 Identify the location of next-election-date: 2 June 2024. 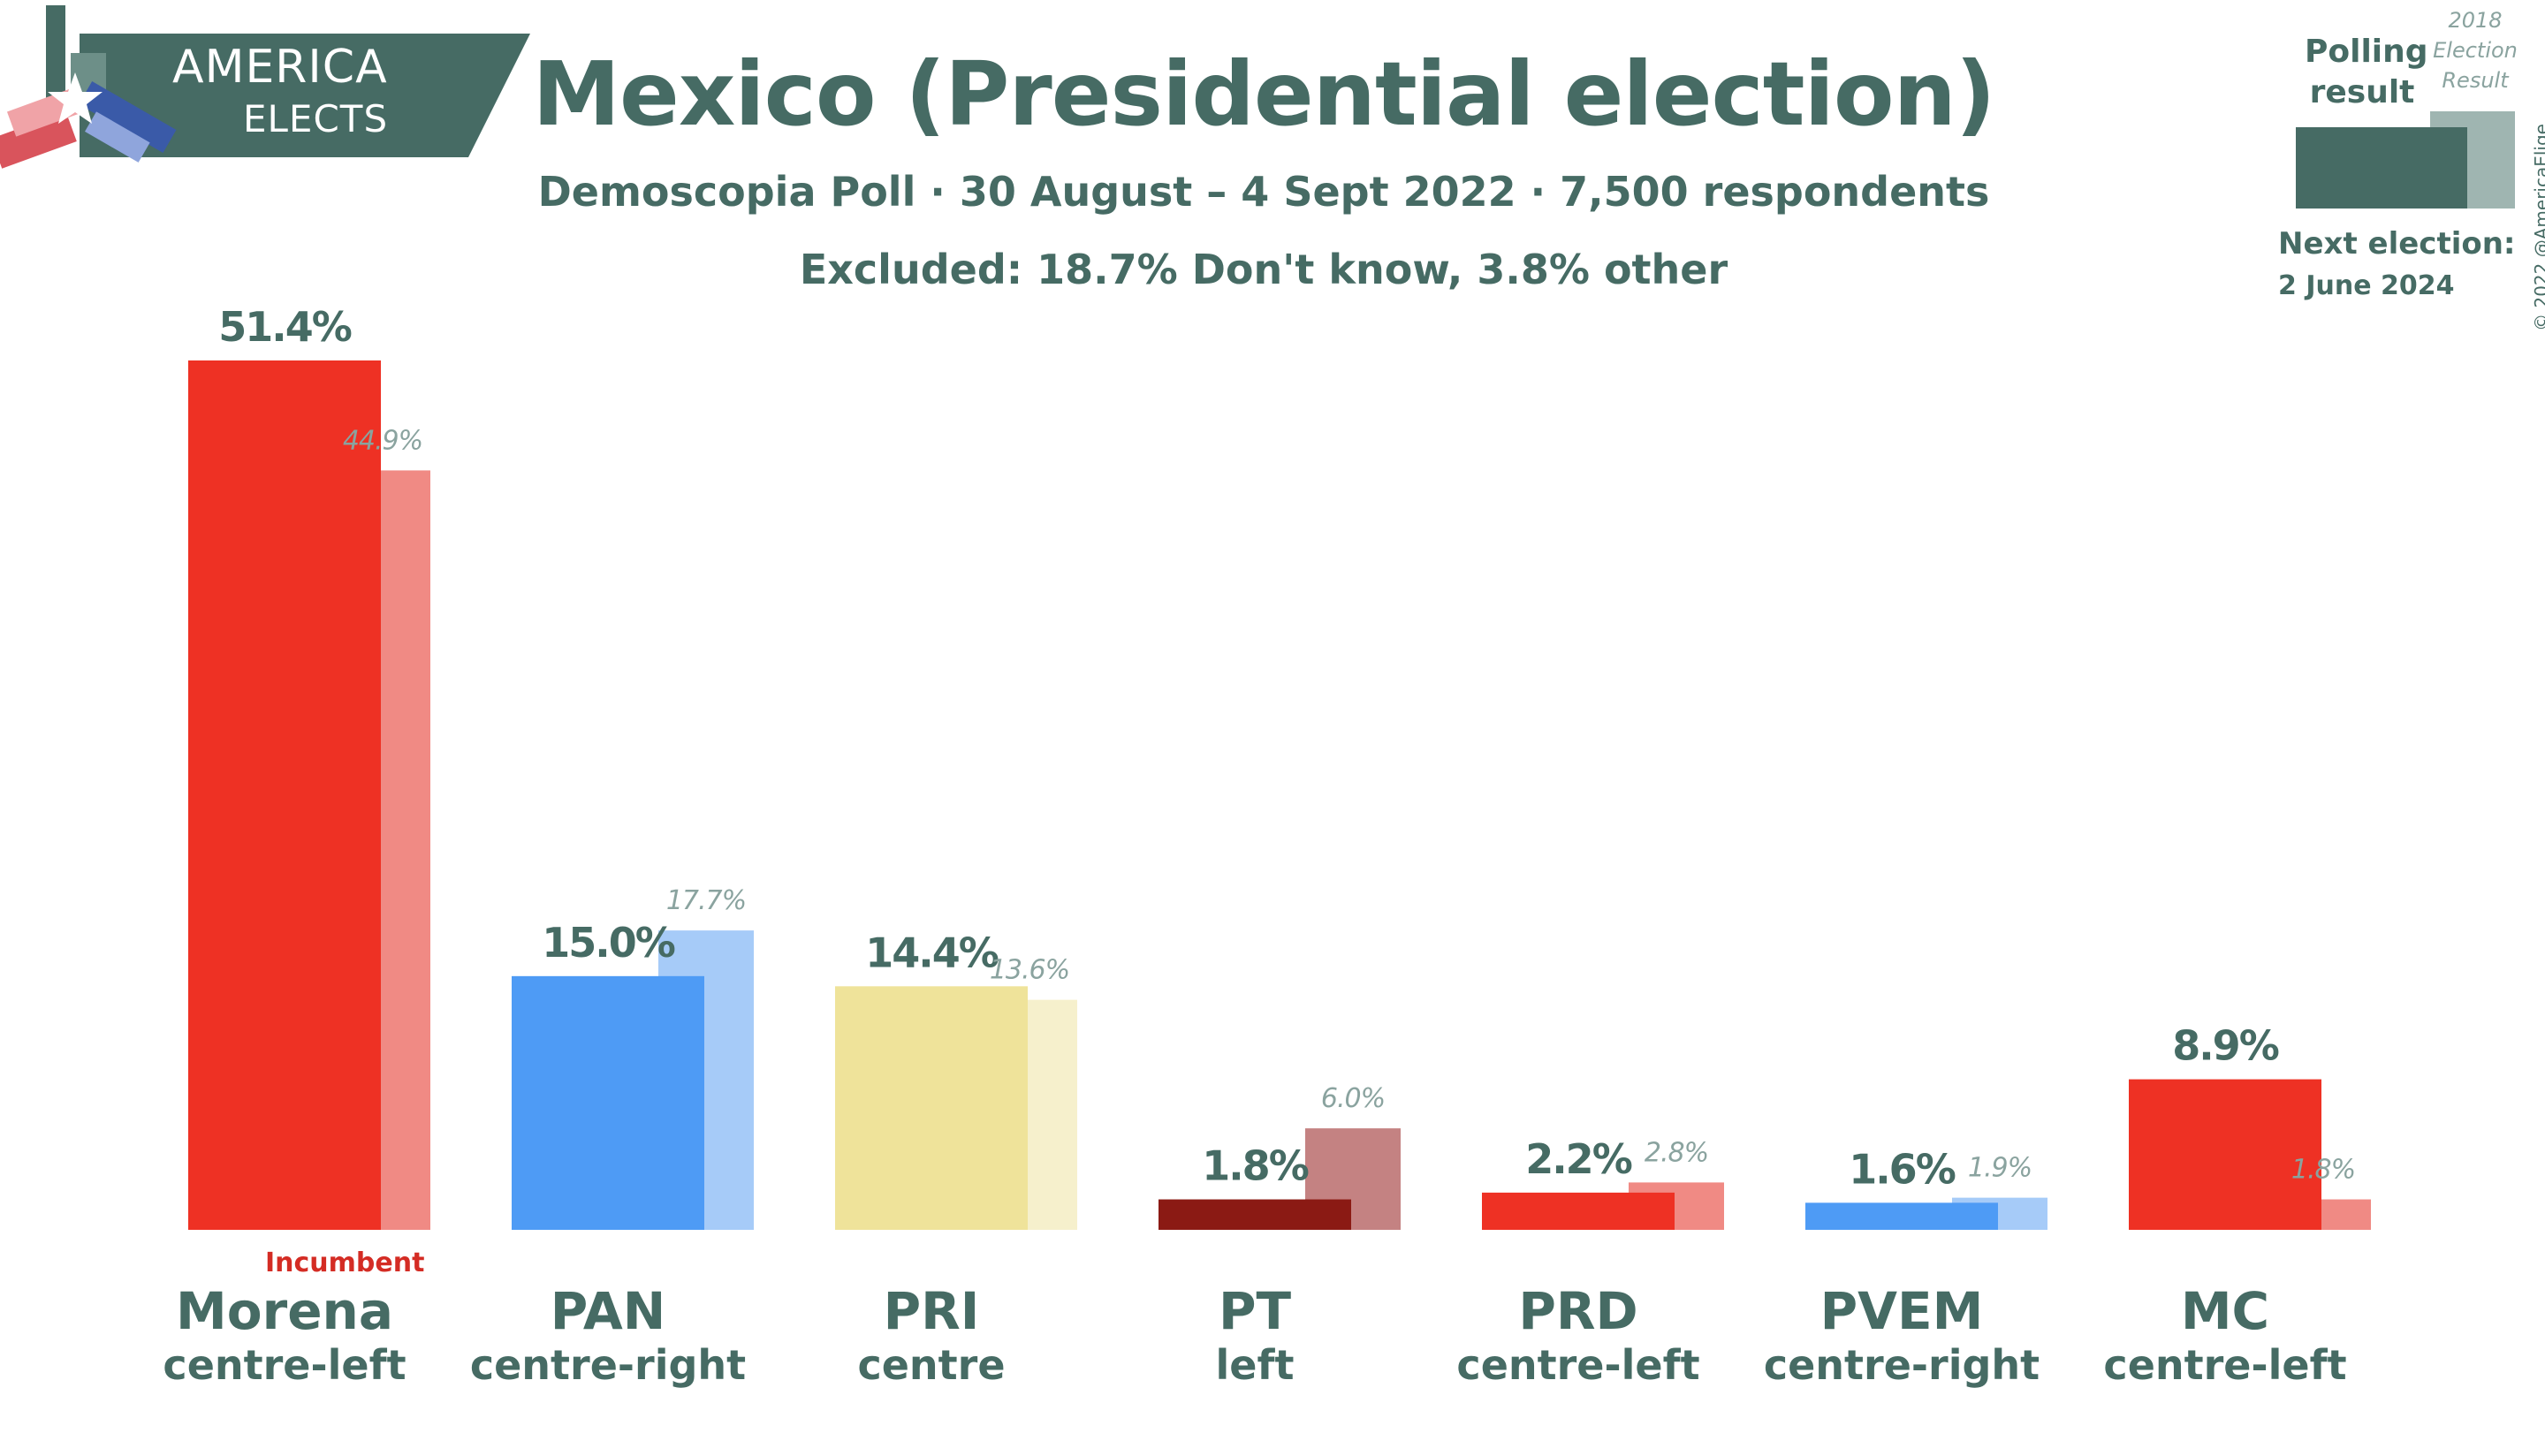
(2366, 285).